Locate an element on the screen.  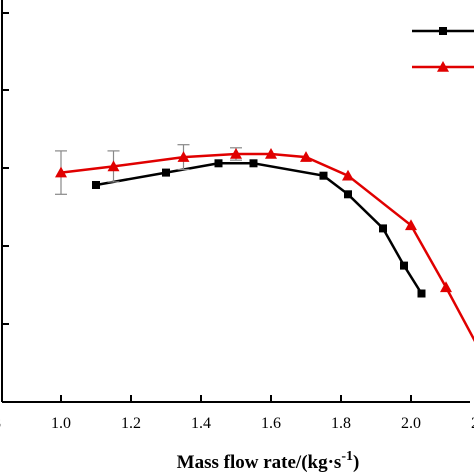
x-tick-label-2: 1.2 is located at coordinates (131, 423).